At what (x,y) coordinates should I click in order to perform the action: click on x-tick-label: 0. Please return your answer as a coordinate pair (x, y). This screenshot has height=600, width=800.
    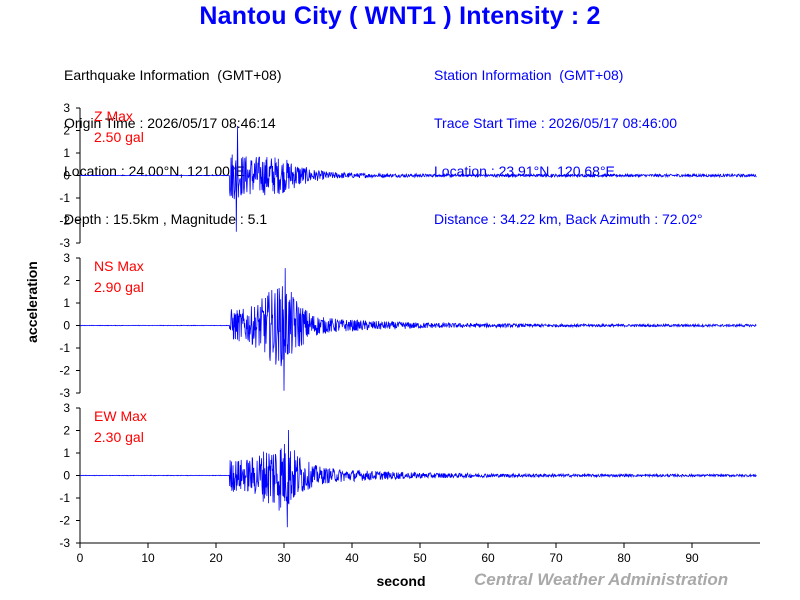
    Looking at the image, I should click on (80, 558).